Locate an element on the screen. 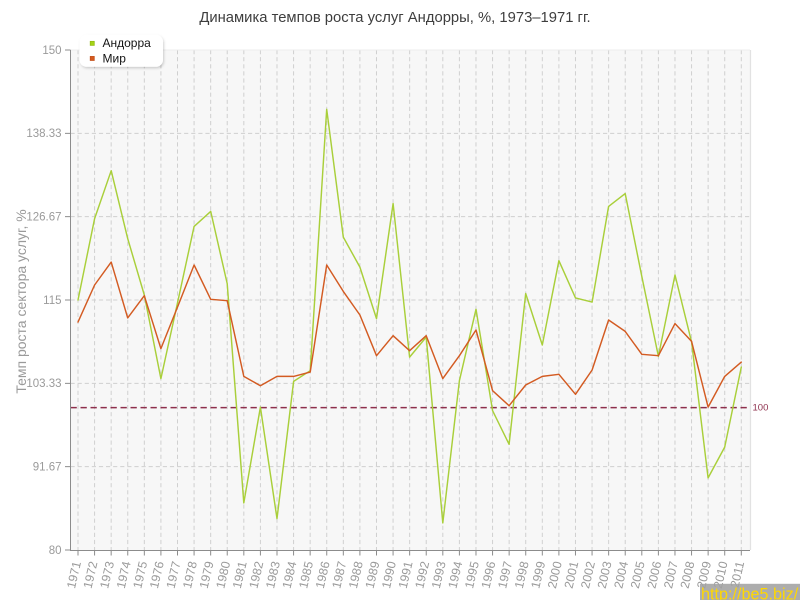 Image resolution: width=800 pixels, height=600 pixels. svg-text: 1985 is located at coordinates (306, 575).